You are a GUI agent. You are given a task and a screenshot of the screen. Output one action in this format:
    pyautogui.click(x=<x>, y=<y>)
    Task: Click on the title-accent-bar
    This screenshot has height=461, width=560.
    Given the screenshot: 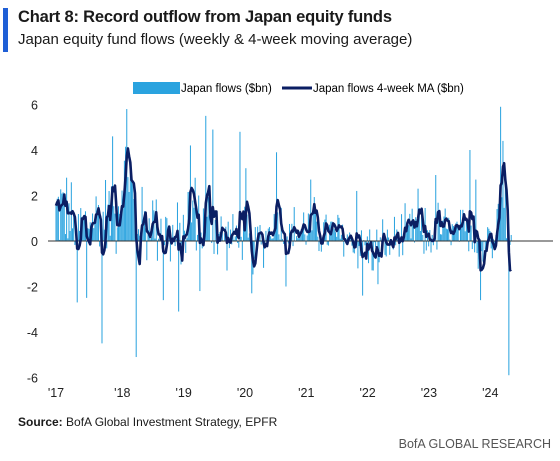 What is the action you would take?
    pyautogui.click(x=5, y=30)
    